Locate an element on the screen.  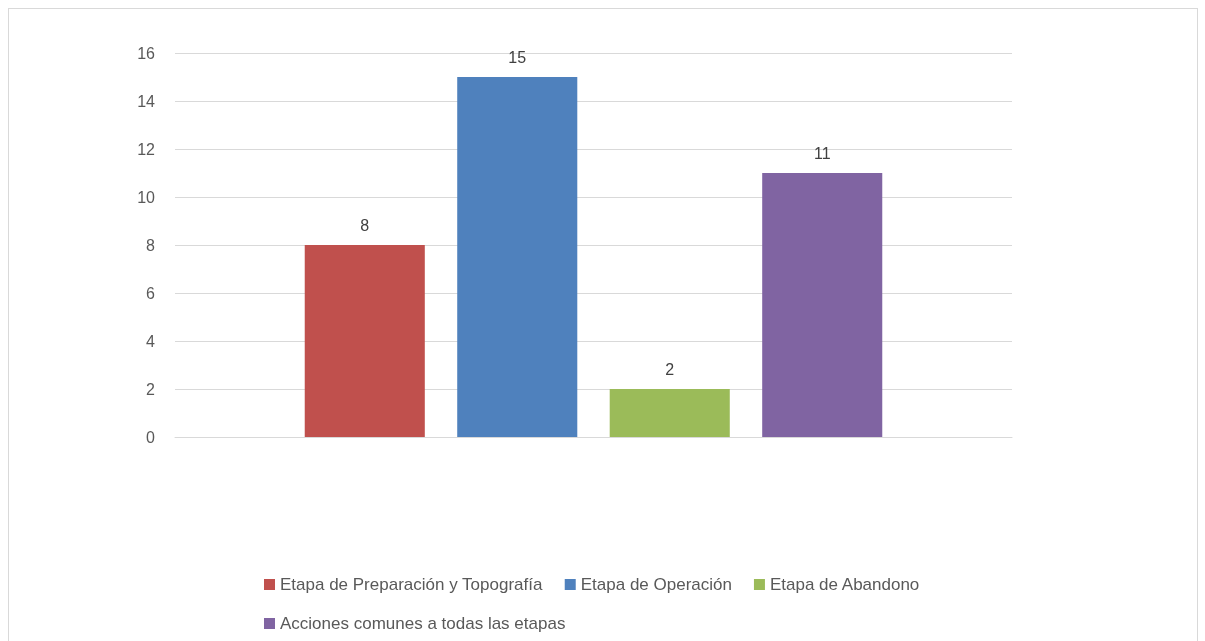
legend-label: Acciones comunes a todas las etapas is located at coordinates (423, 623).